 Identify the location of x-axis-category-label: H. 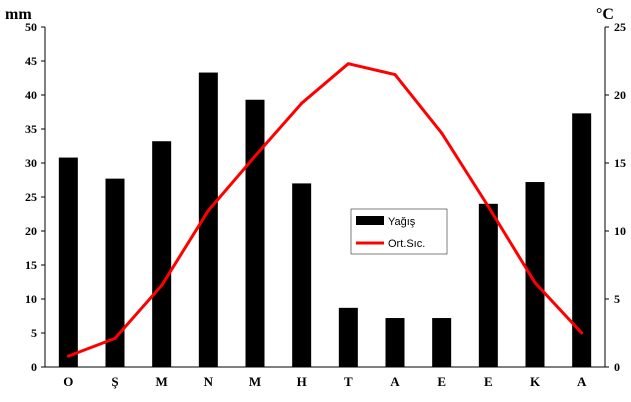
(302, 381).